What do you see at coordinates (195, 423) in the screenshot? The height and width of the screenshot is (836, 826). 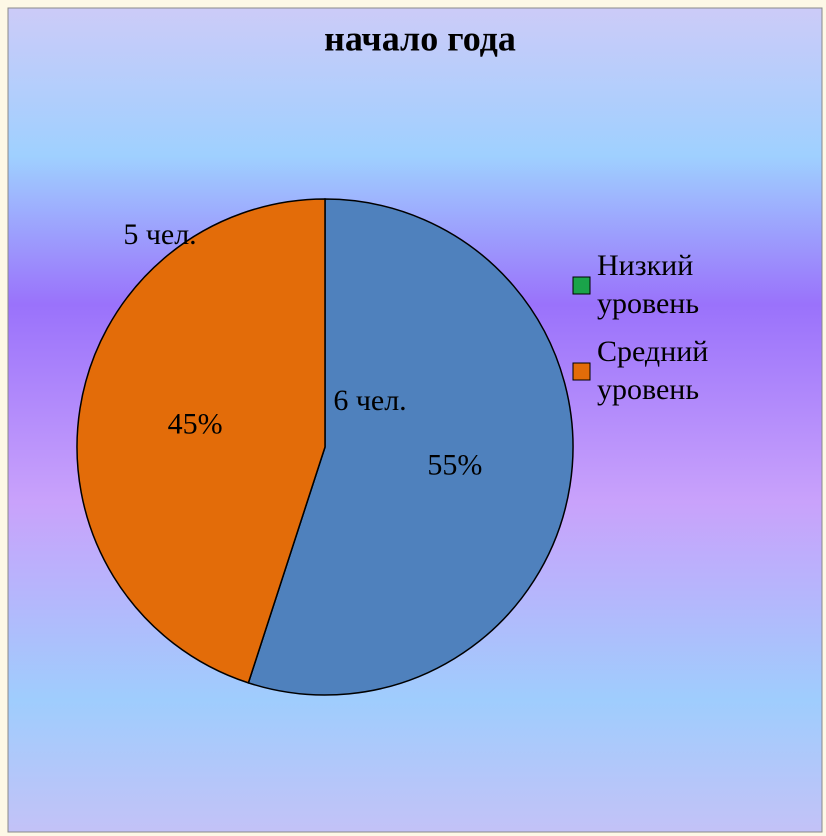 I see `slice-percent-label: 45%` at bounding box center [195, 423].